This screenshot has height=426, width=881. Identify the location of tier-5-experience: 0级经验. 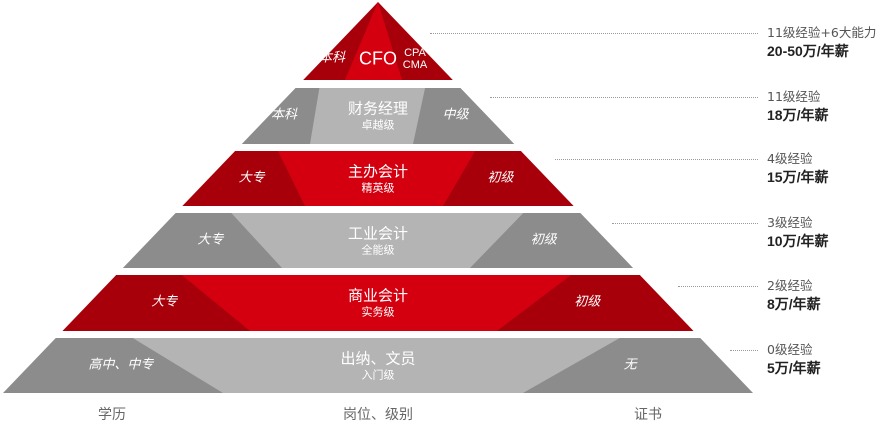
(790, 349).